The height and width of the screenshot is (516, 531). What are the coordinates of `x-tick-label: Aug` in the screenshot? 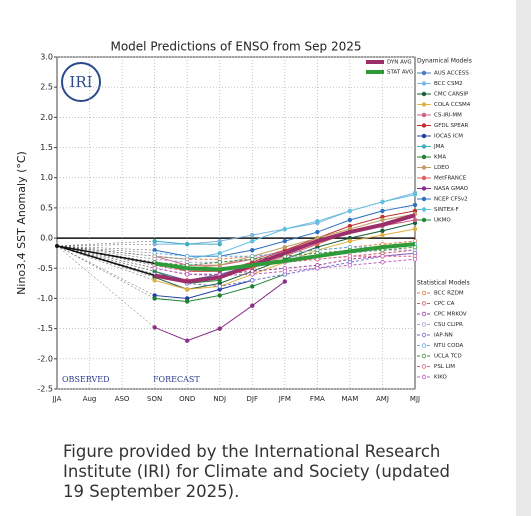 It's located at (90, 399).